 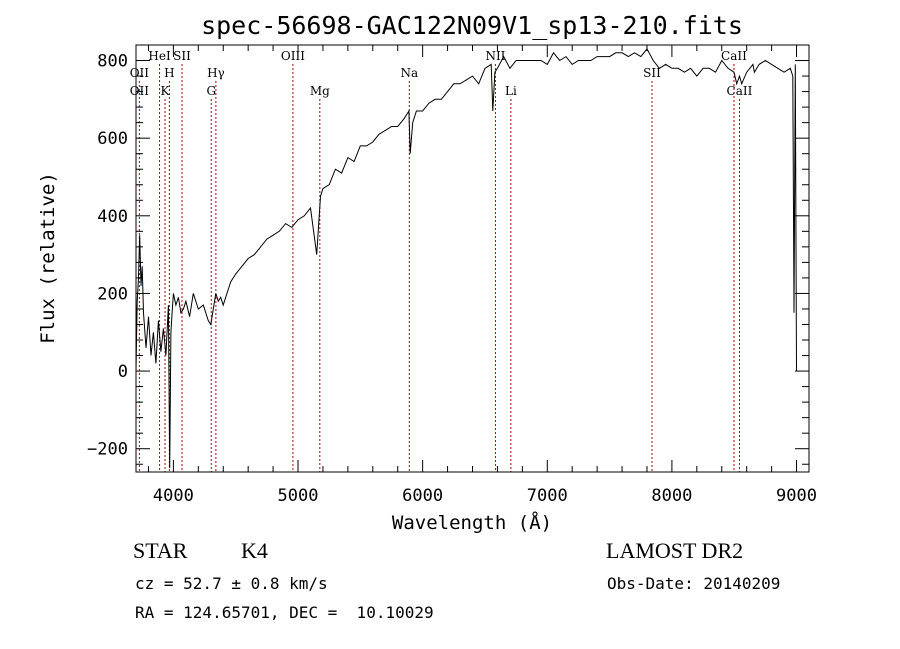 What do you see at coordinates (298, 496) in the screenshot?
I see `x-tick-label: 5000` at bounding box center [298, 496].